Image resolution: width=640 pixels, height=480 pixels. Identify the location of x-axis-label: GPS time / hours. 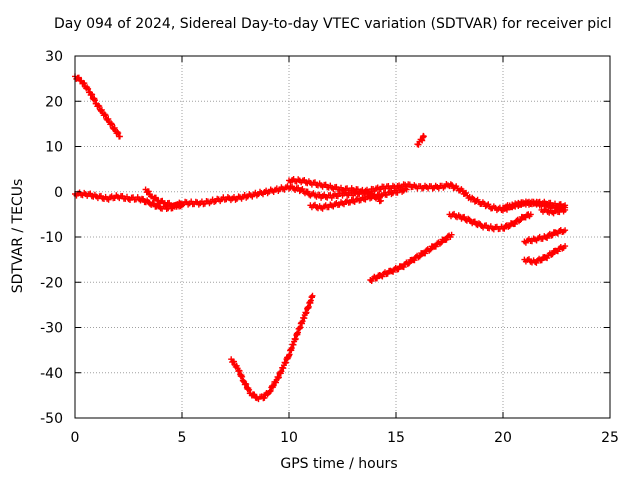
(339, 464).